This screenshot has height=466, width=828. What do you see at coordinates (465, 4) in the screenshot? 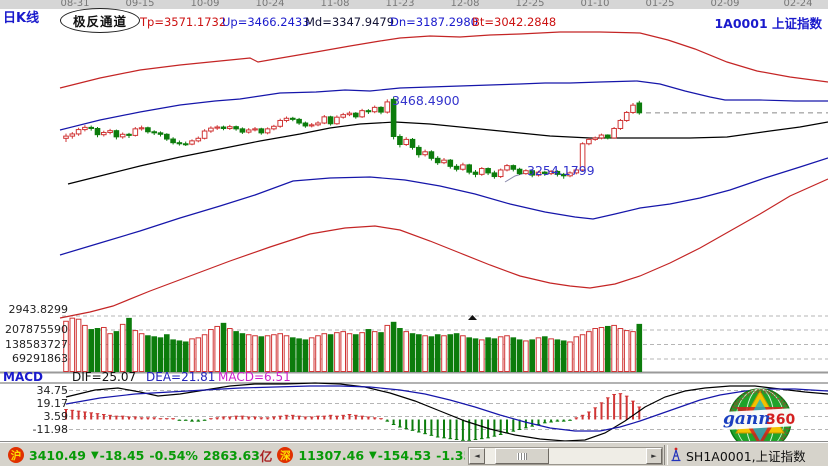
I see `date-label: 12-08` at bounding box center [465, 4].